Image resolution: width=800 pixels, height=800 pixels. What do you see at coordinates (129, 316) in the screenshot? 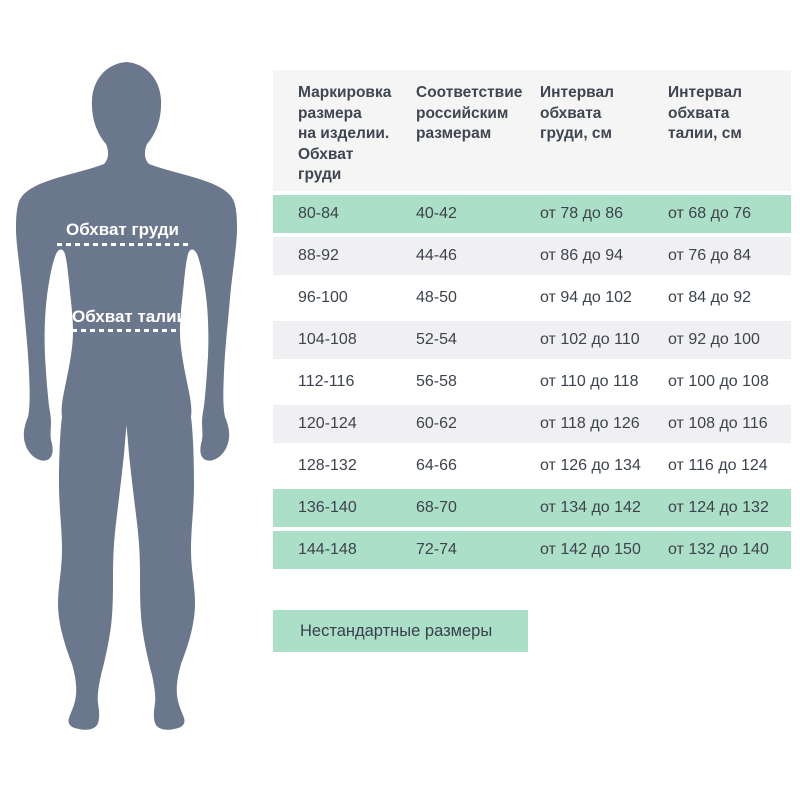
I see `waist-measure-label: Обхват талии` at bounding box center [129, 316].